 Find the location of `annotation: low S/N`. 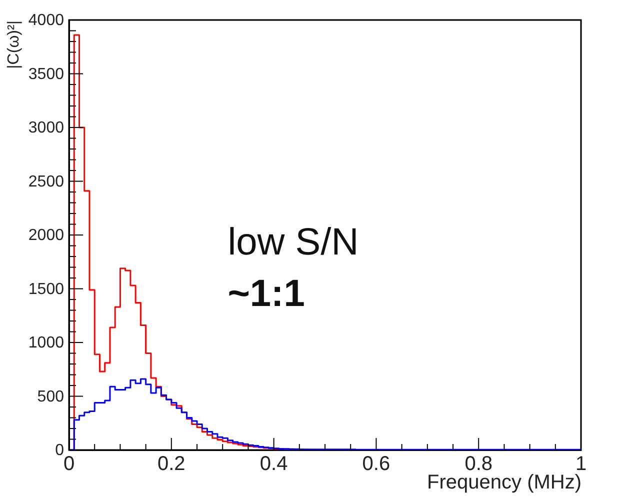

annotation: low S/N is located at coordinates (293, 243).